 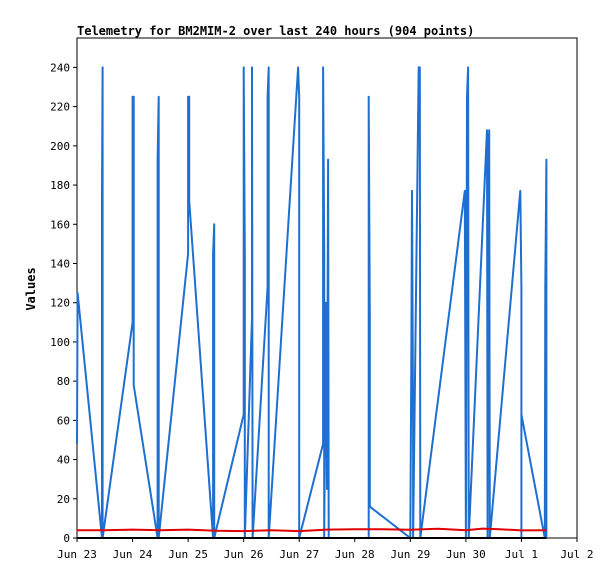 What do you see at coordinates (466, 554) in the screenshot?
I see `x-tick-label: Jun 30` at bounding box center [466, 554].